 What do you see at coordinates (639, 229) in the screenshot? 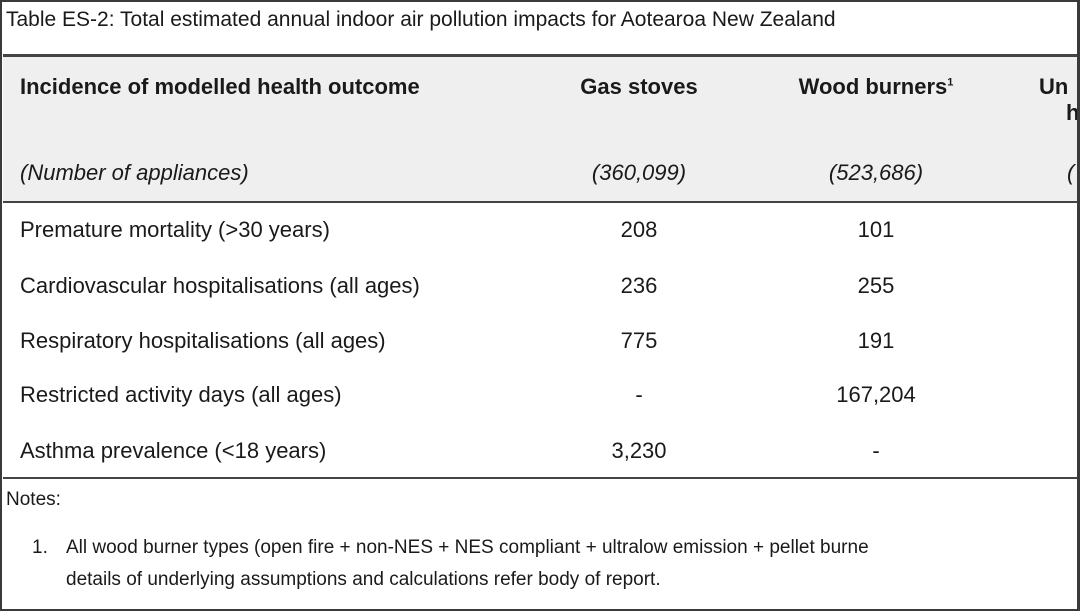
I see `row-gas-value: 208` at bounding box center [639, 229].